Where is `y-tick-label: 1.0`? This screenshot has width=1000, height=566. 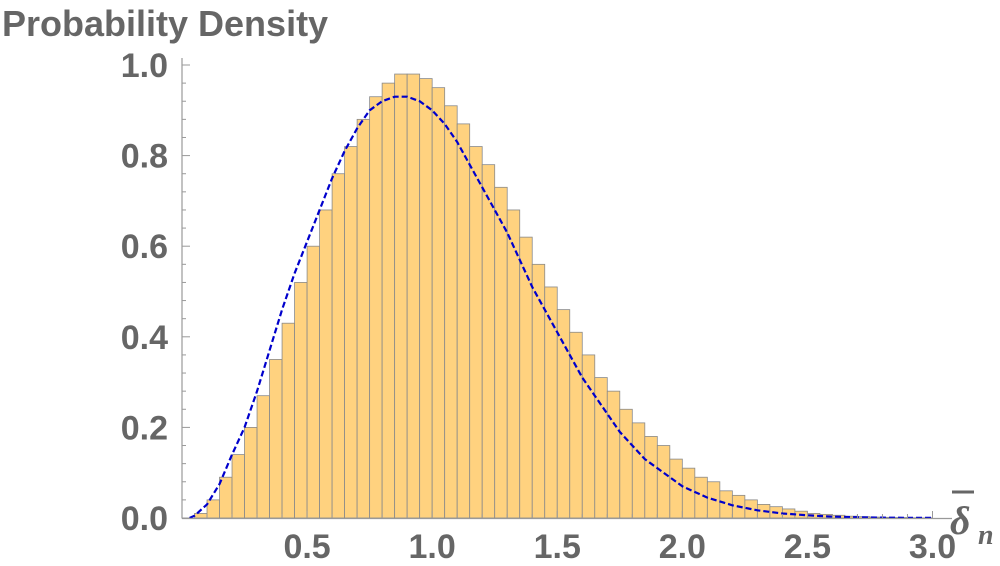 y-tick-label: 1.0 is located at coordinates (144, 66).